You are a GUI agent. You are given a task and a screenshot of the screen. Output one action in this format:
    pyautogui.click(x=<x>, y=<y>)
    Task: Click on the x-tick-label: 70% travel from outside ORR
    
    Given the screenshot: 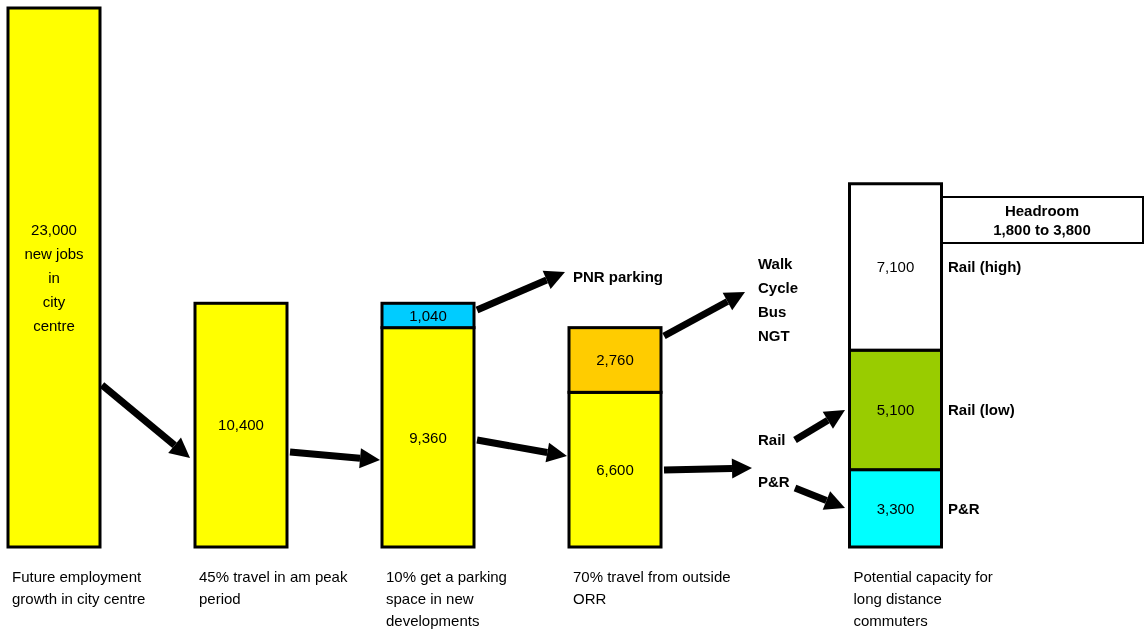 What is the action you would take?
    pyautogui.click(x=652, y=587)
    